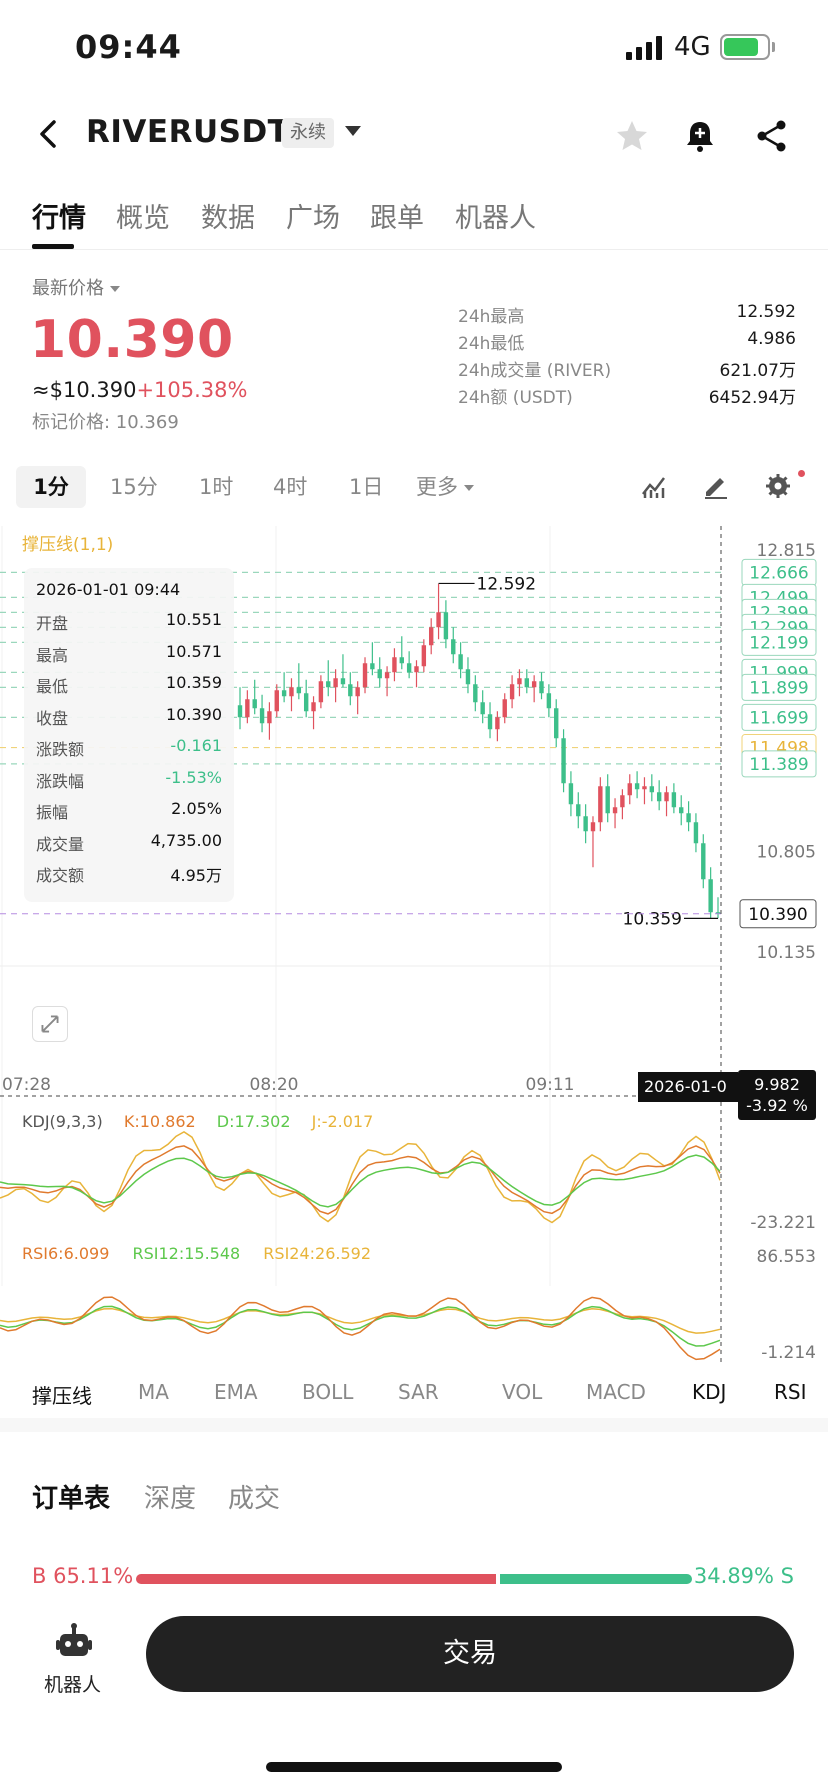  Describe the element at coordinates (216, 487) in the screenshot. I see `interval-1h: 1时` at that location.